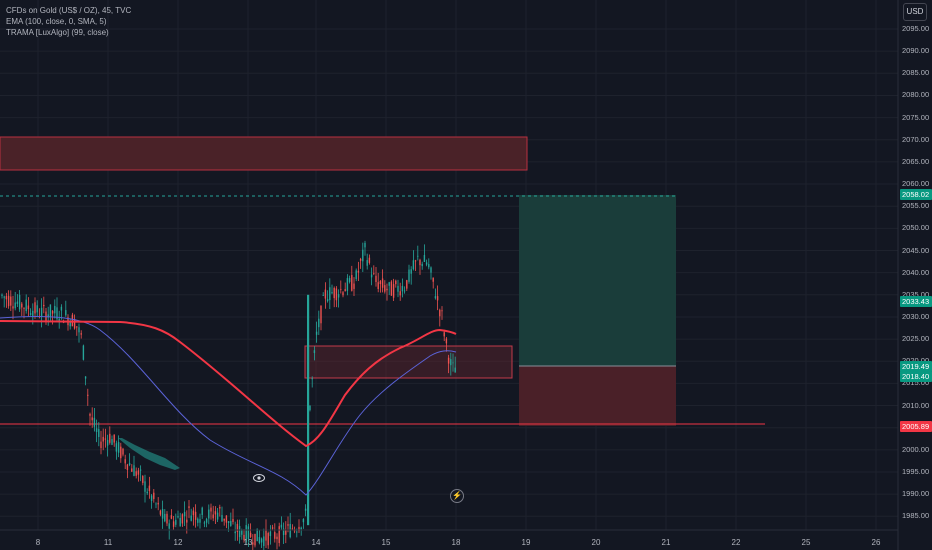 The image size is (932, 550). What do you see at coordinates (69, 10) in the screenshot?
I see `symbol-title: CFDs on Gold (US$ / OZ), 45, TVC` at bounding box center [69, 10].